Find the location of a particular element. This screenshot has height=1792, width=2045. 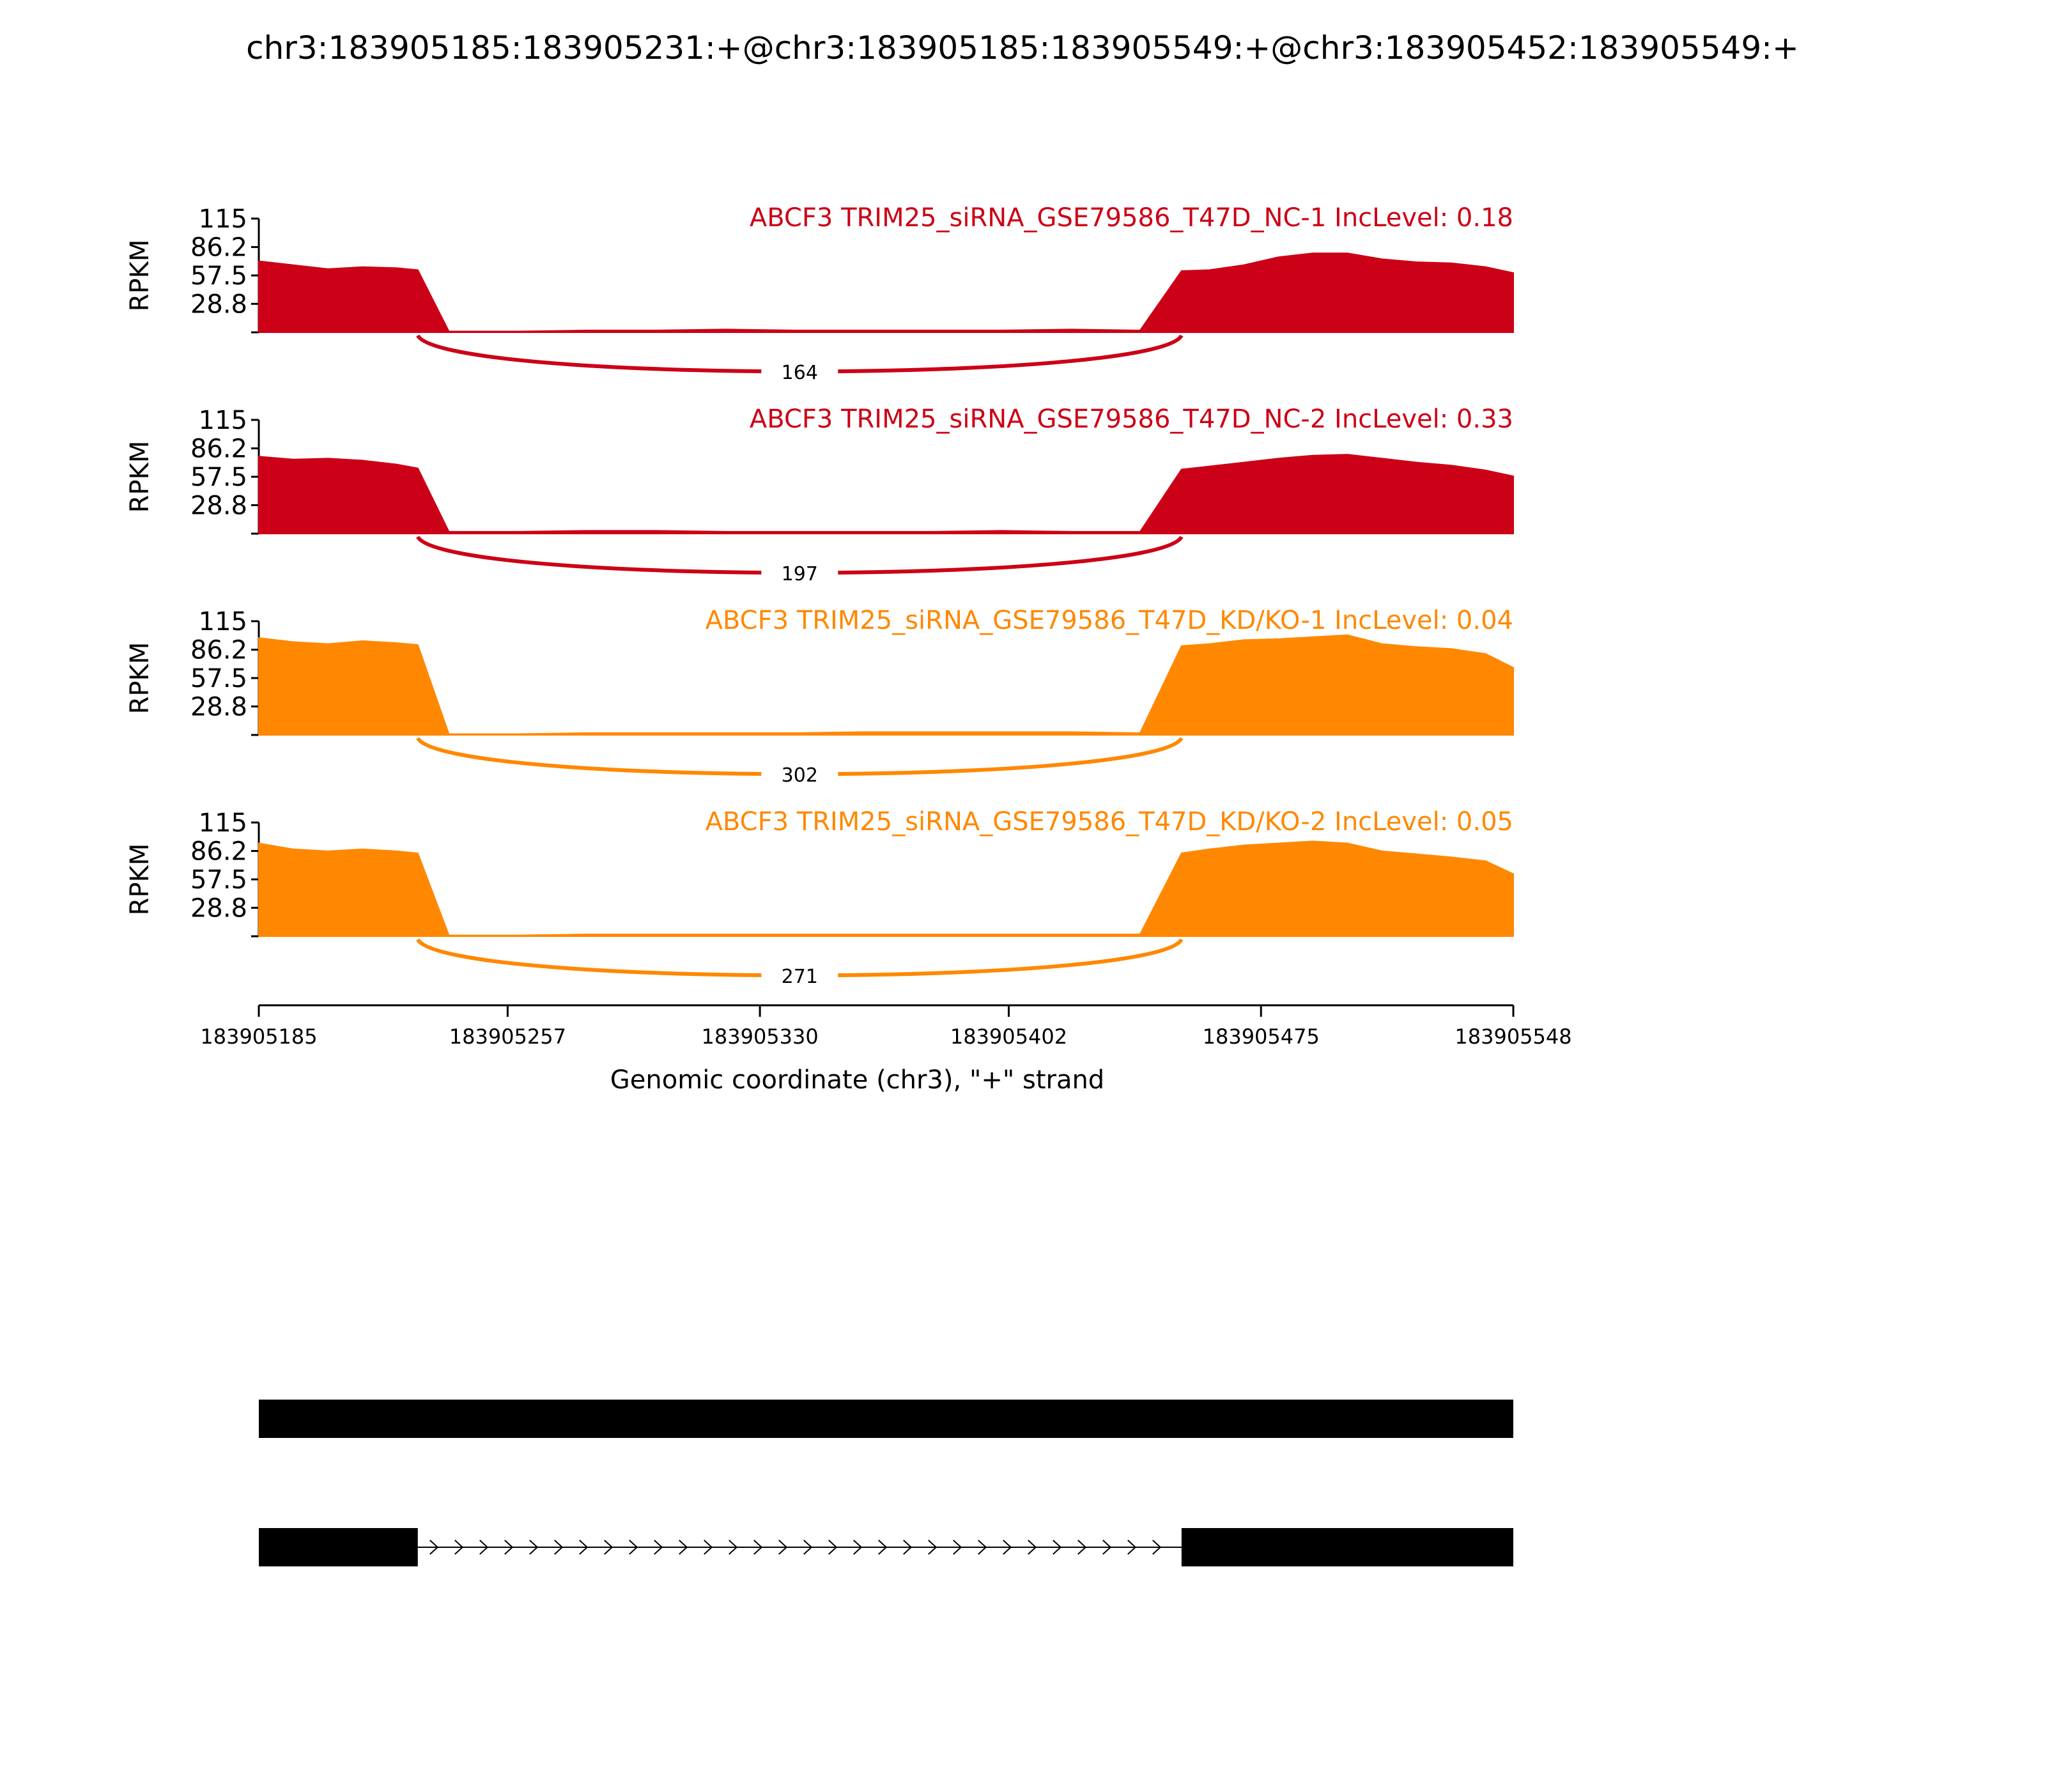

x-tick-label: 183905402 is located at coordinates (1008, 1036).